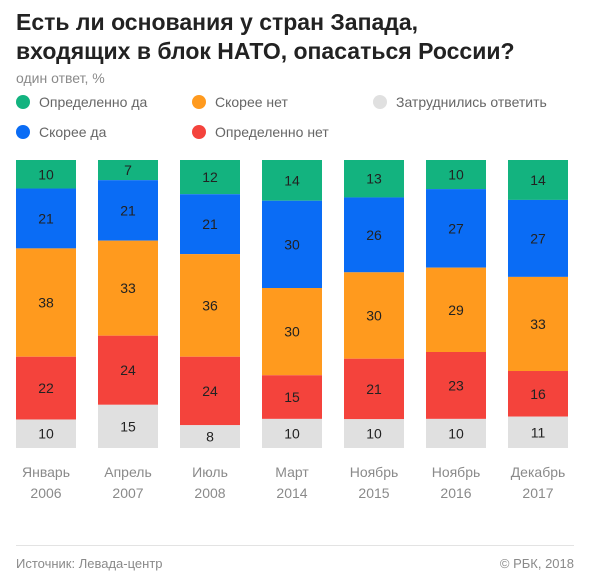 The height and width of the screenshot is (585, 590). I want to click on x-tick-label-year: 2006, so click(45, 493).